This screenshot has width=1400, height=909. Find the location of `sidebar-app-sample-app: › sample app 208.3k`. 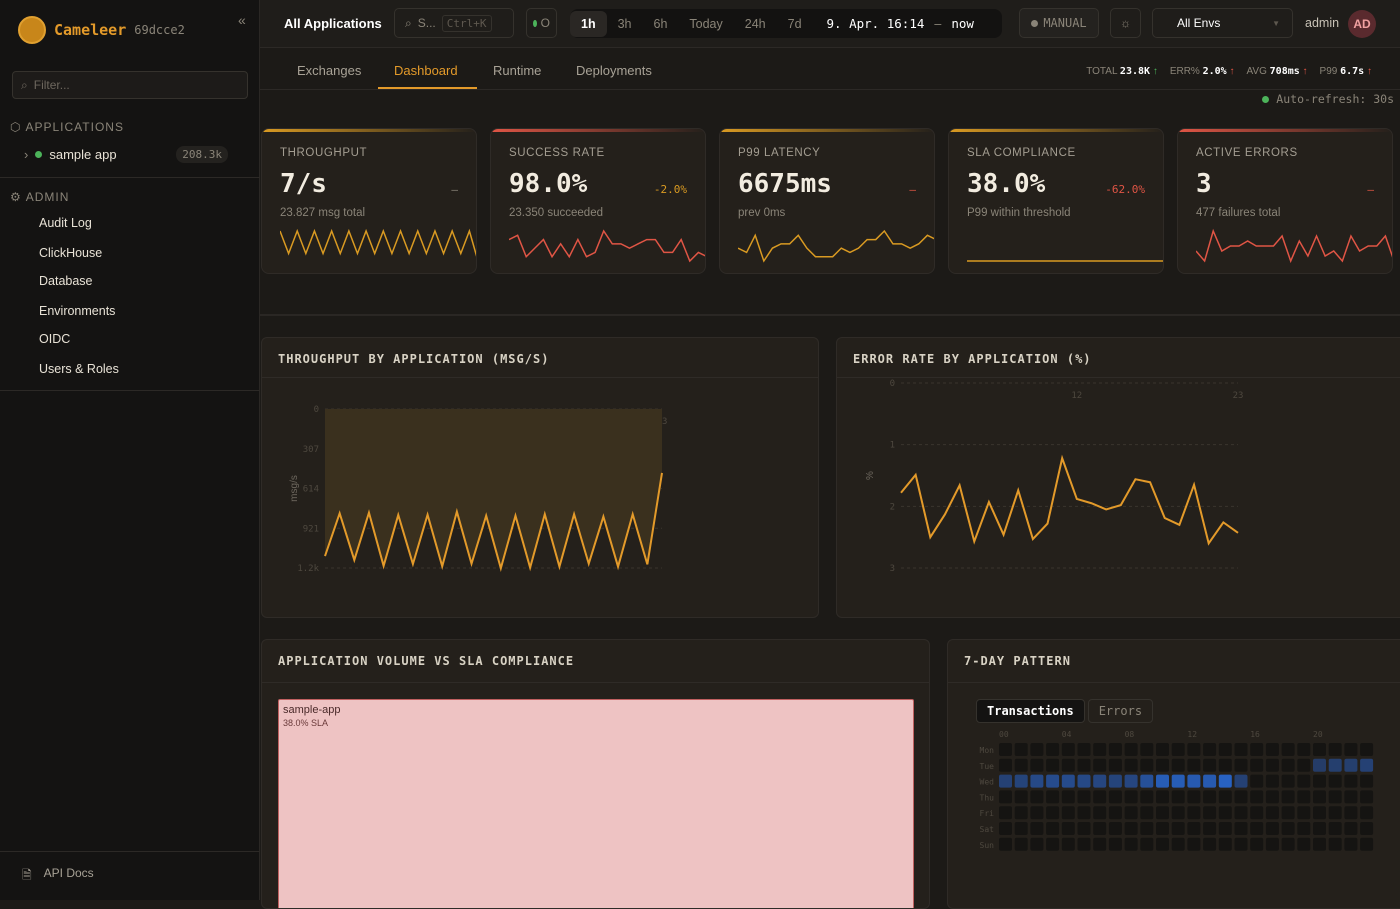

sidebar-app-sample-app: › sample app 208.3k is located at coordinates (126, 154).